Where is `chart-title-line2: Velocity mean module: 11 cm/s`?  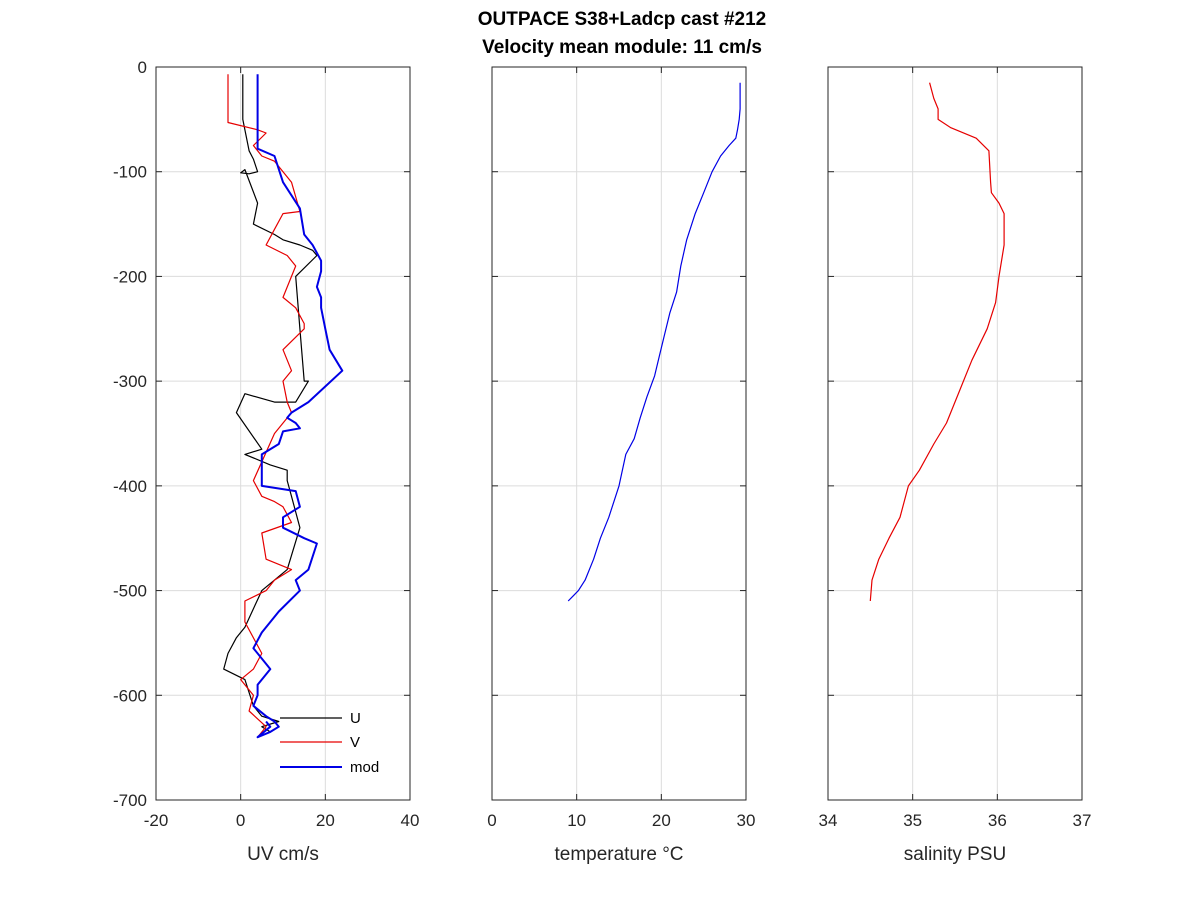
chart-title-line2: Velocity mean module: 11 cm/s is located at coordinates (622, 47).